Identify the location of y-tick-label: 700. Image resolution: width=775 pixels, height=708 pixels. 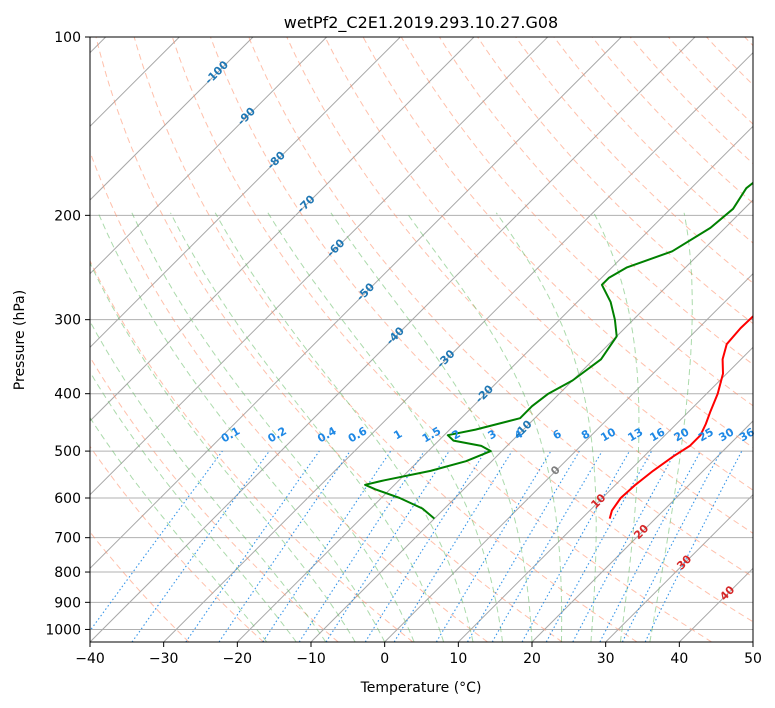
(67, 539).